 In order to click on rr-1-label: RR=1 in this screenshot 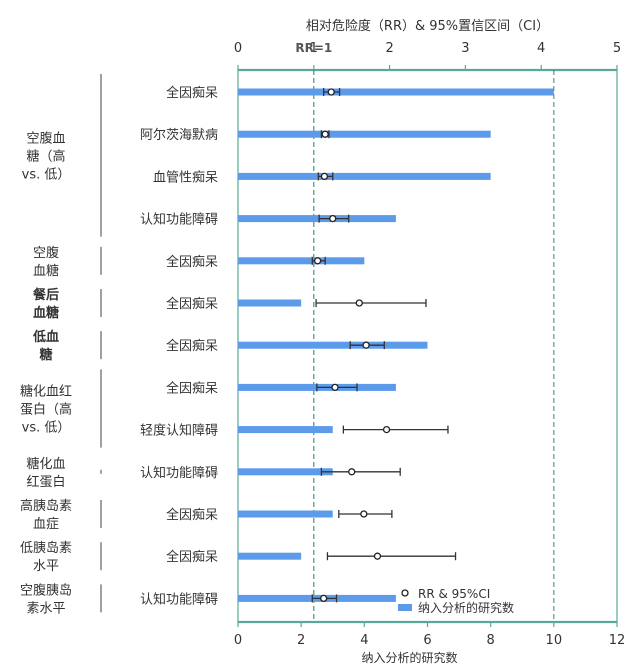, I will do `click(313, 48)`.